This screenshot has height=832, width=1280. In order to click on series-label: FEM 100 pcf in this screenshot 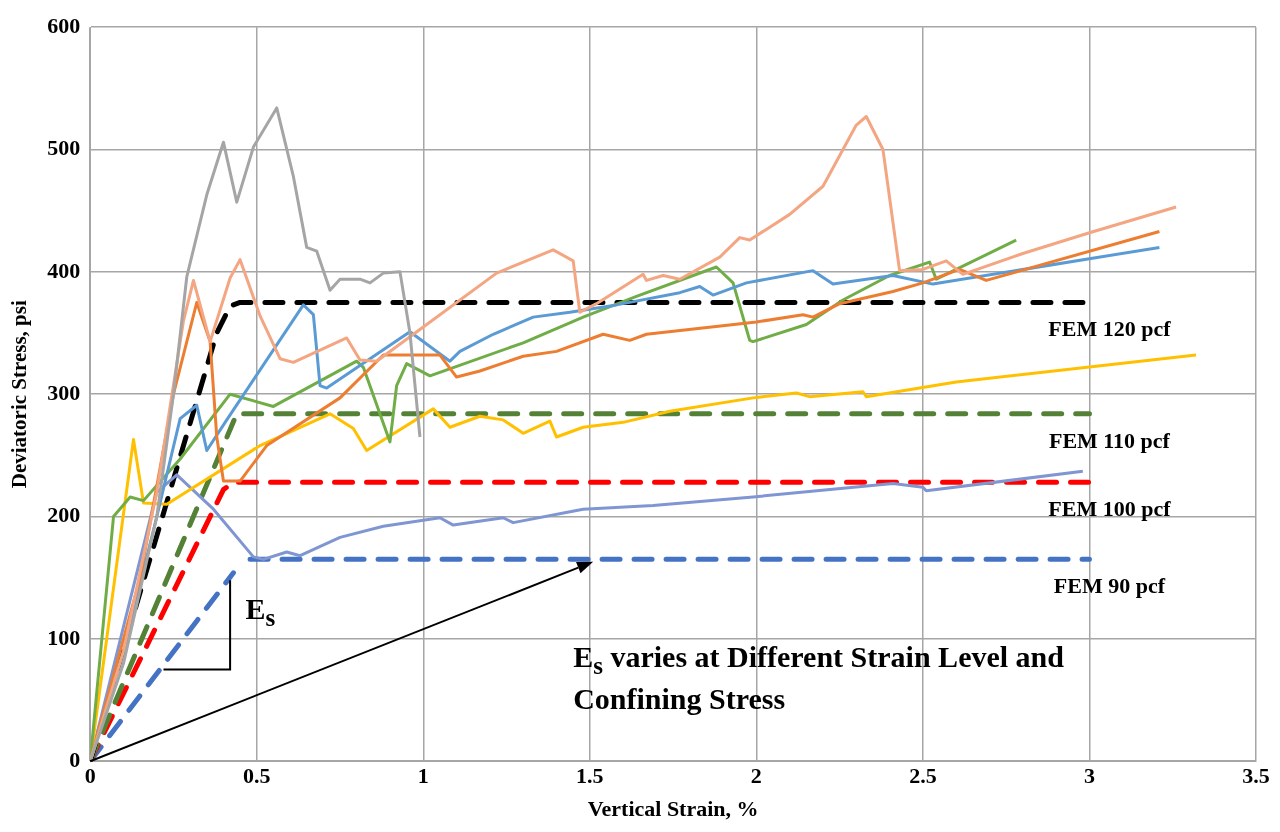, I will do `click(1110, 509)`.